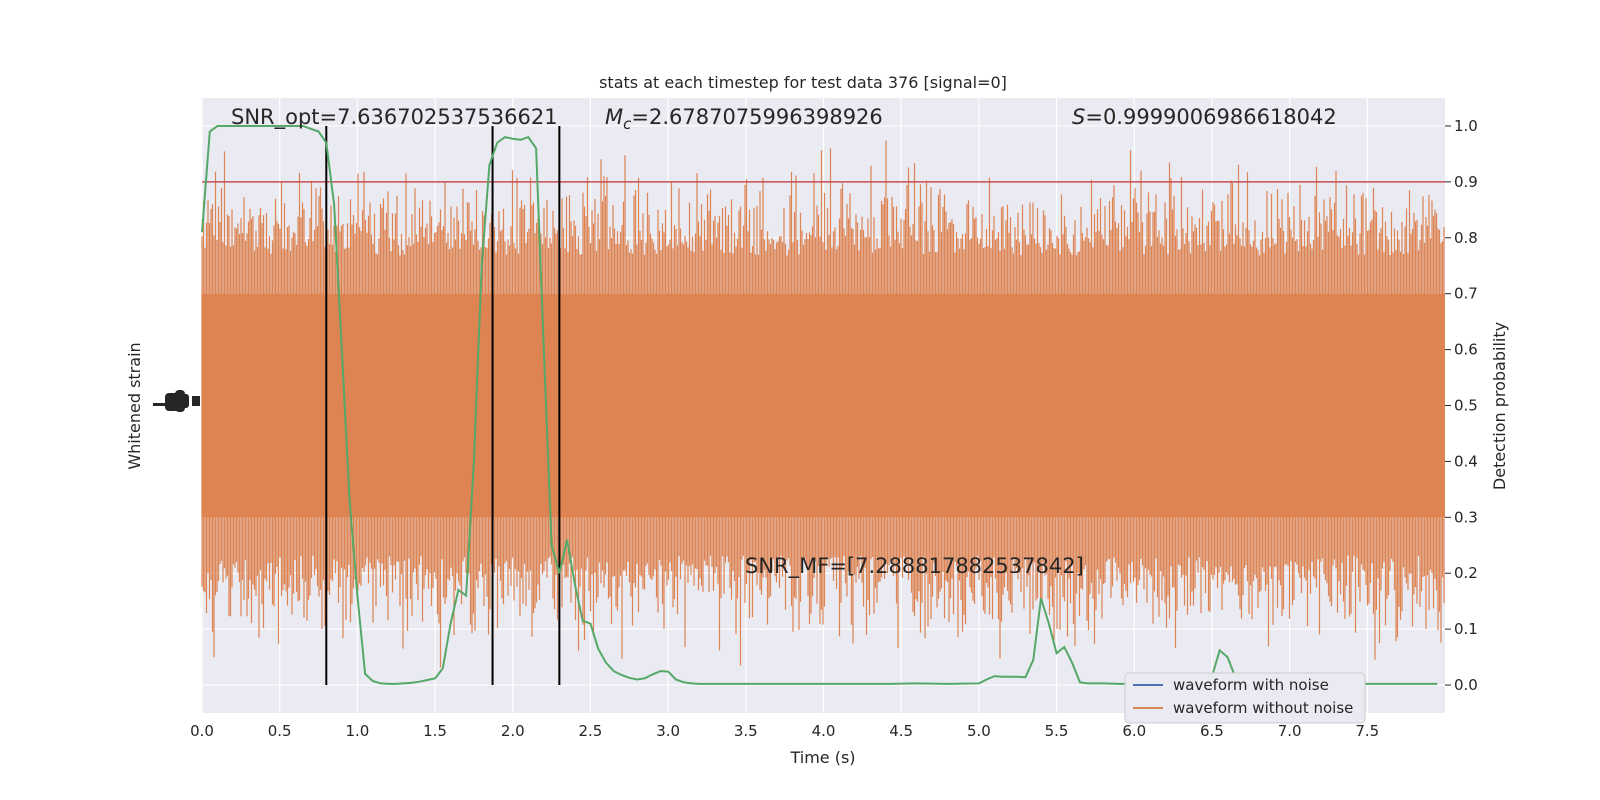 The image size is (1600, 800). Describe the element at coordinates (1466, 685) in the screenshot. I see `y-right-tick-label: 0.0` at that location.